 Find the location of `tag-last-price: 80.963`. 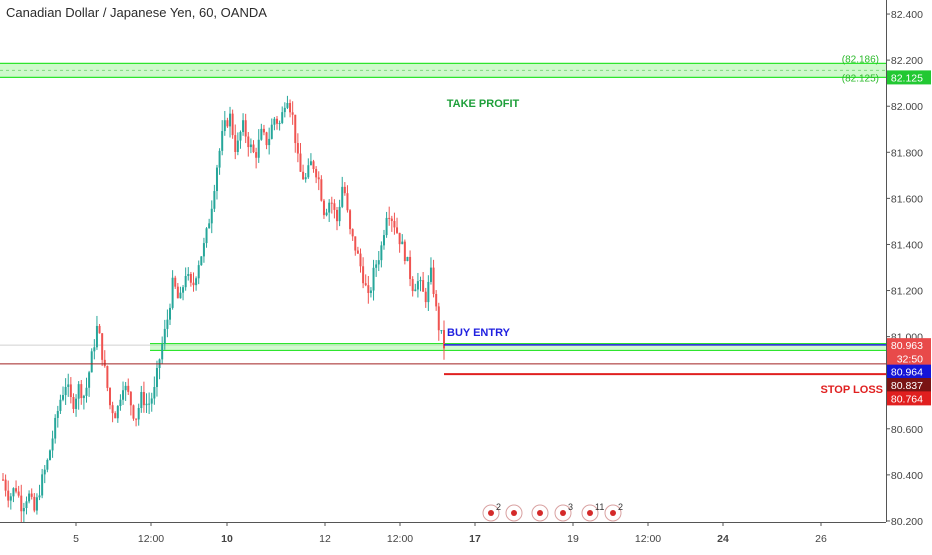

tag-last-price: 80.963 is located at coordinates (909, 345).